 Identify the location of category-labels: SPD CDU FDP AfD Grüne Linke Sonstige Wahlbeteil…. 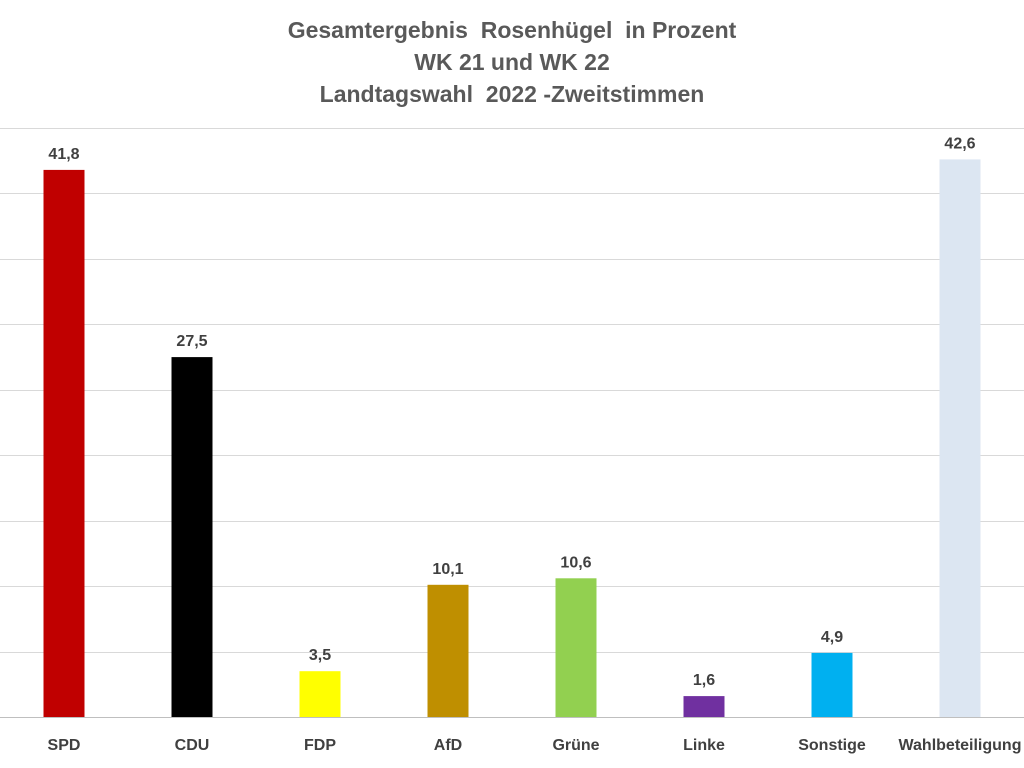
(535, 745).